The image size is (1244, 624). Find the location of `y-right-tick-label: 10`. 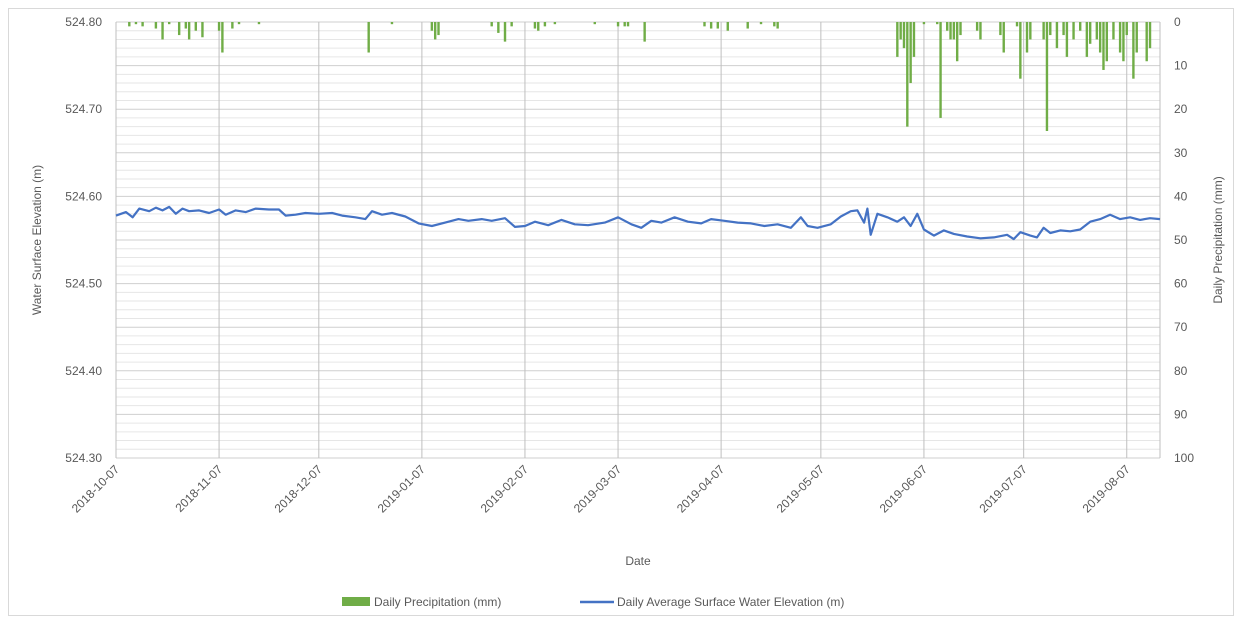

y-right-tick-label: 10 is located at coordinates (1181, 66).